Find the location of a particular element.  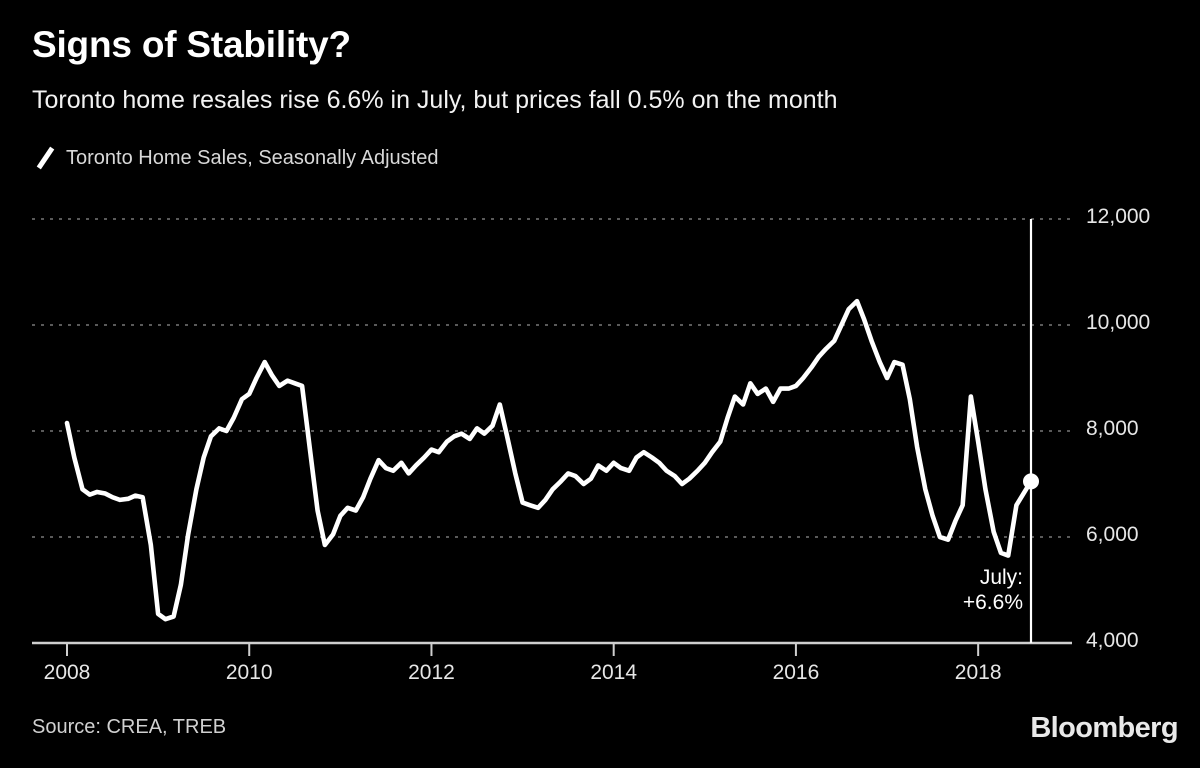

x-axis-tick-label: 2018 is located at coordinates (978, 672).